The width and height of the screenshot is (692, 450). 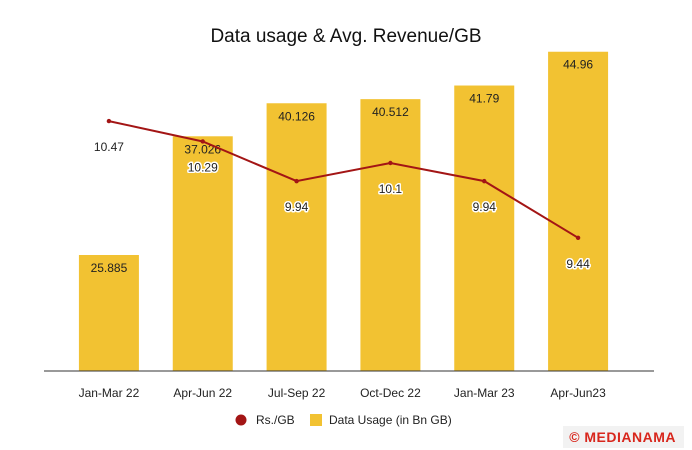 I want to click on x-tick-label-1: Apr-Jun 22, so click(x=202, y=393).